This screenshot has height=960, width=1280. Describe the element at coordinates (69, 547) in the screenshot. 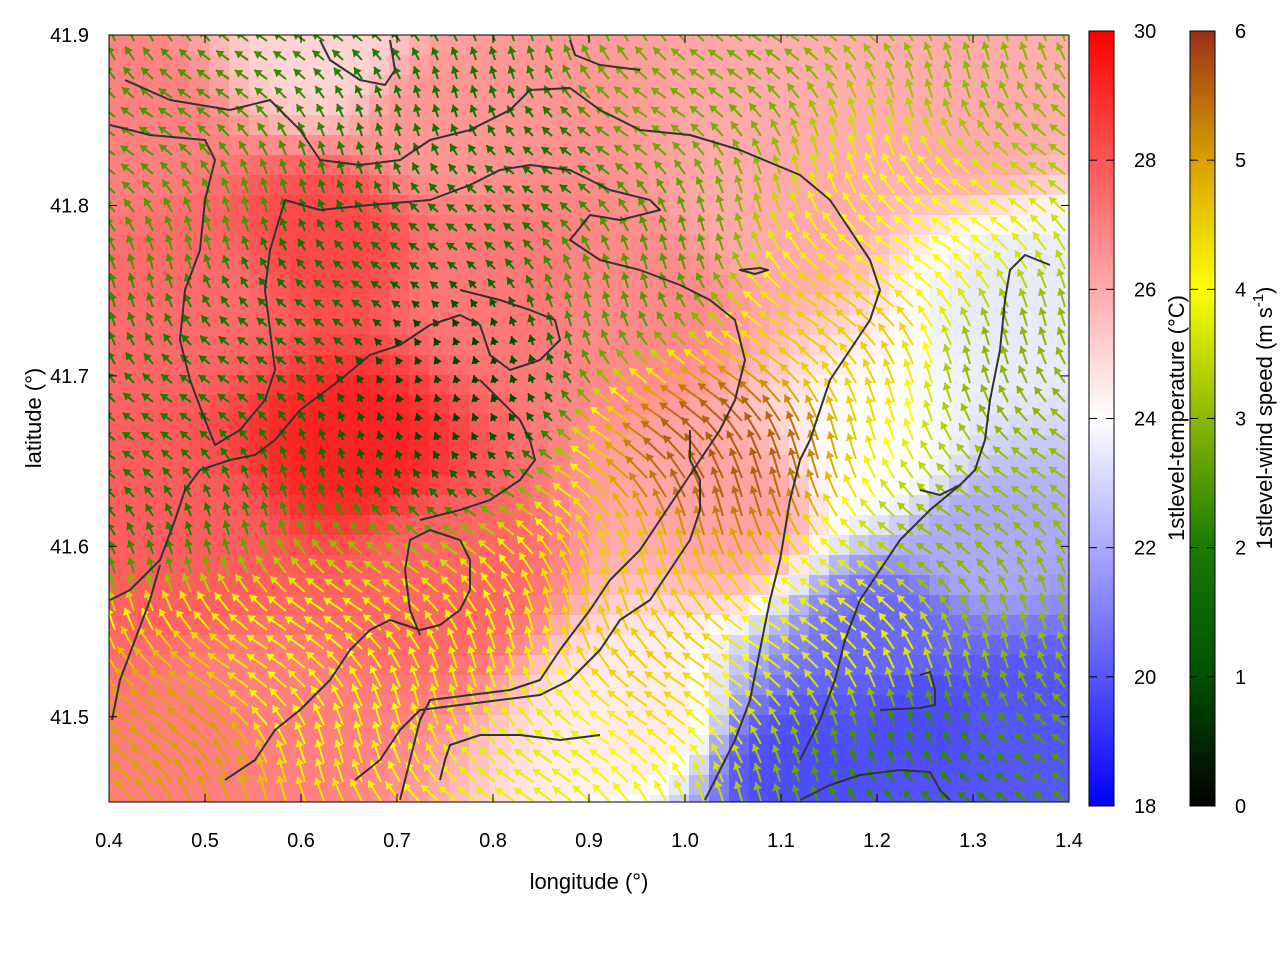

I see `y-tick-label: 41.6` at that location.